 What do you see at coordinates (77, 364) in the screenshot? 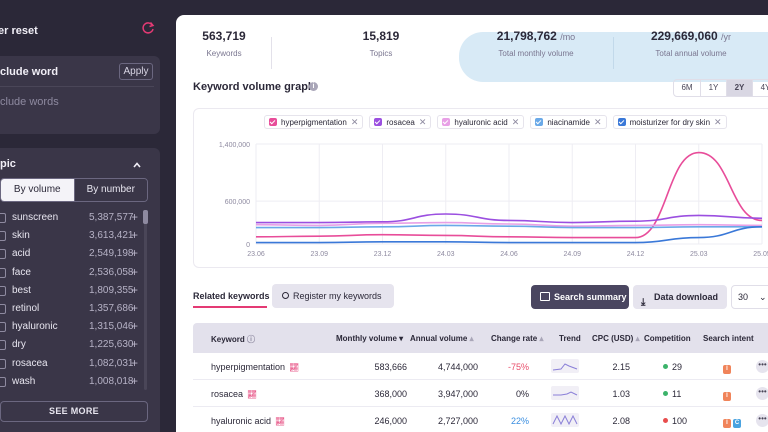
I see `topic-item: rosacea 1,082,031 +` at bounding box center [77, 364].